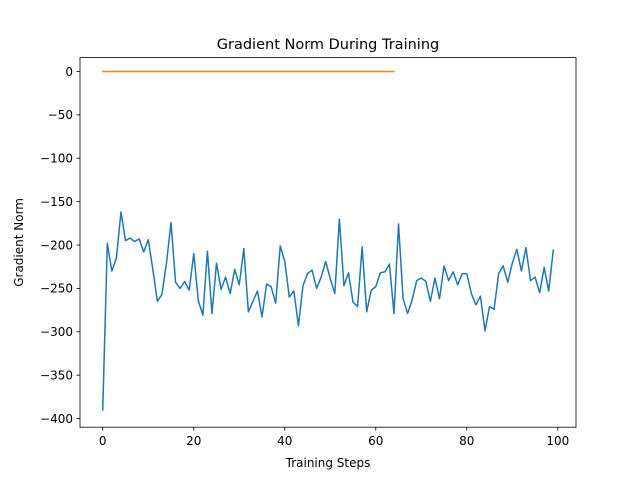 Image resolution: width=640 pixels, height=480 pixels. Describe the element at coordinates (284, 441) in the screenshot. I see `x-tick-label: 40` at that location.